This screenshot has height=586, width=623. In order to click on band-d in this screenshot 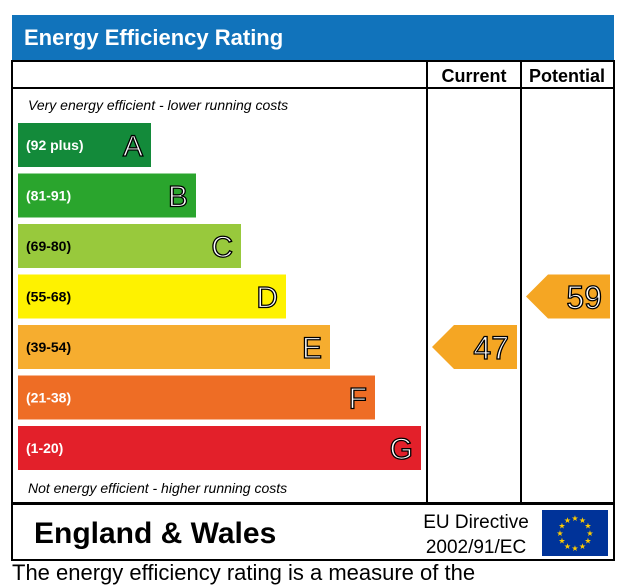, I will do `click(152, 296)`.